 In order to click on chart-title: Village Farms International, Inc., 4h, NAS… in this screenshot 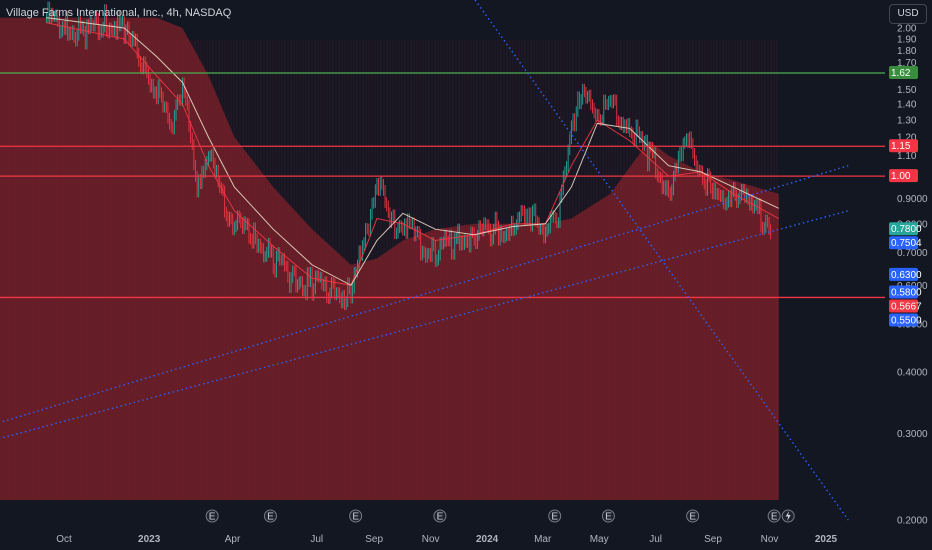, I will do `click(120, 13)`.